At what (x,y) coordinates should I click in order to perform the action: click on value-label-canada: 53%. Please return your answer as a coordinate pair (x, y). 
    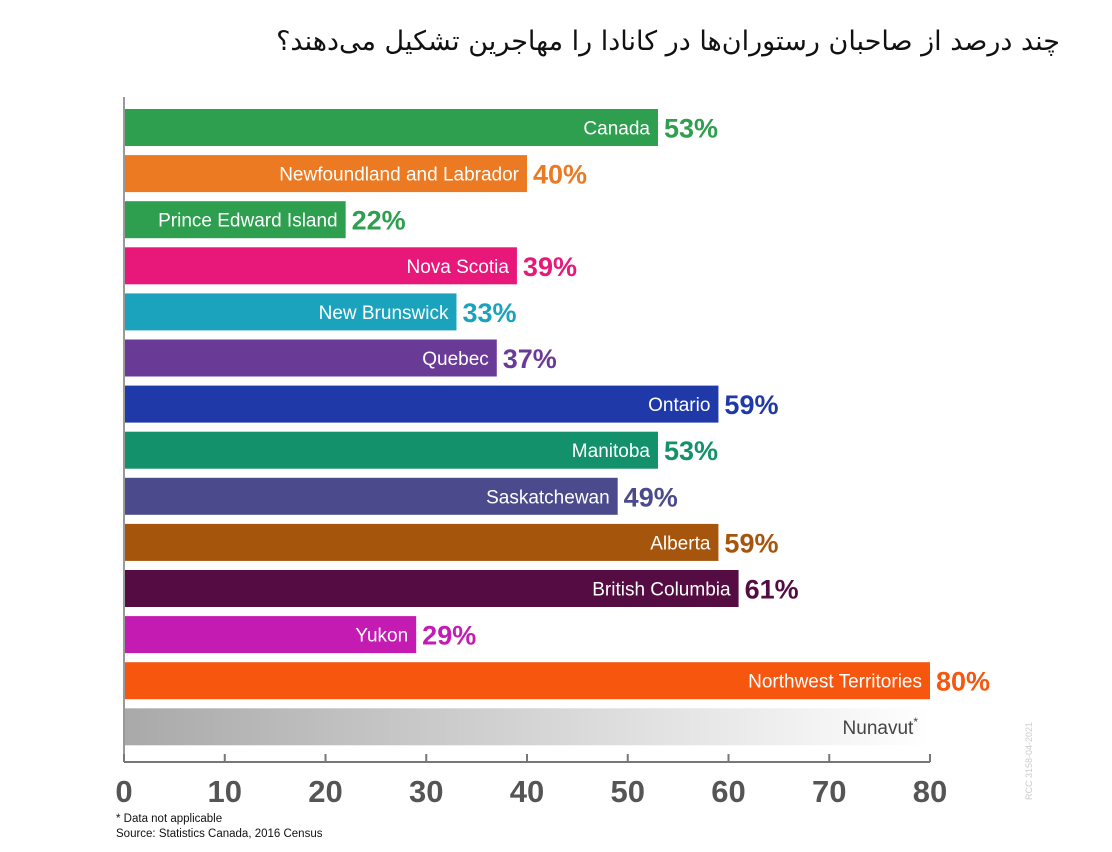
    Looking at the image, I should click on (691, 129).